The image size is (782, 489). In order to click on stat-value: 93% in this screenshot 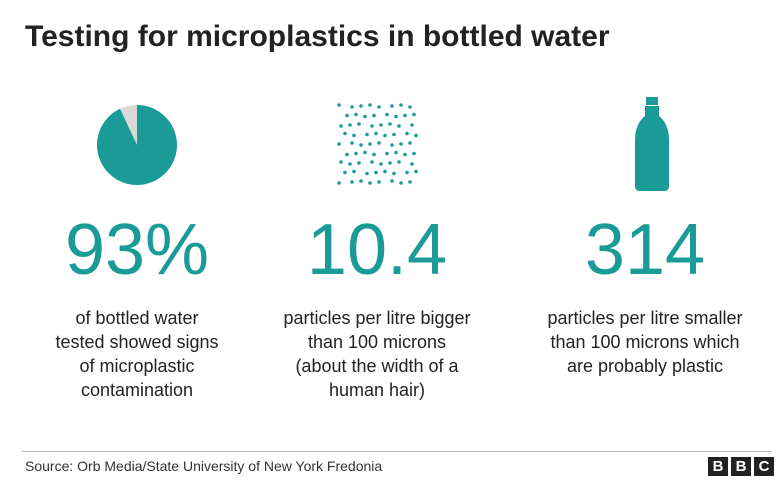, I will do `click(137, 250)`.